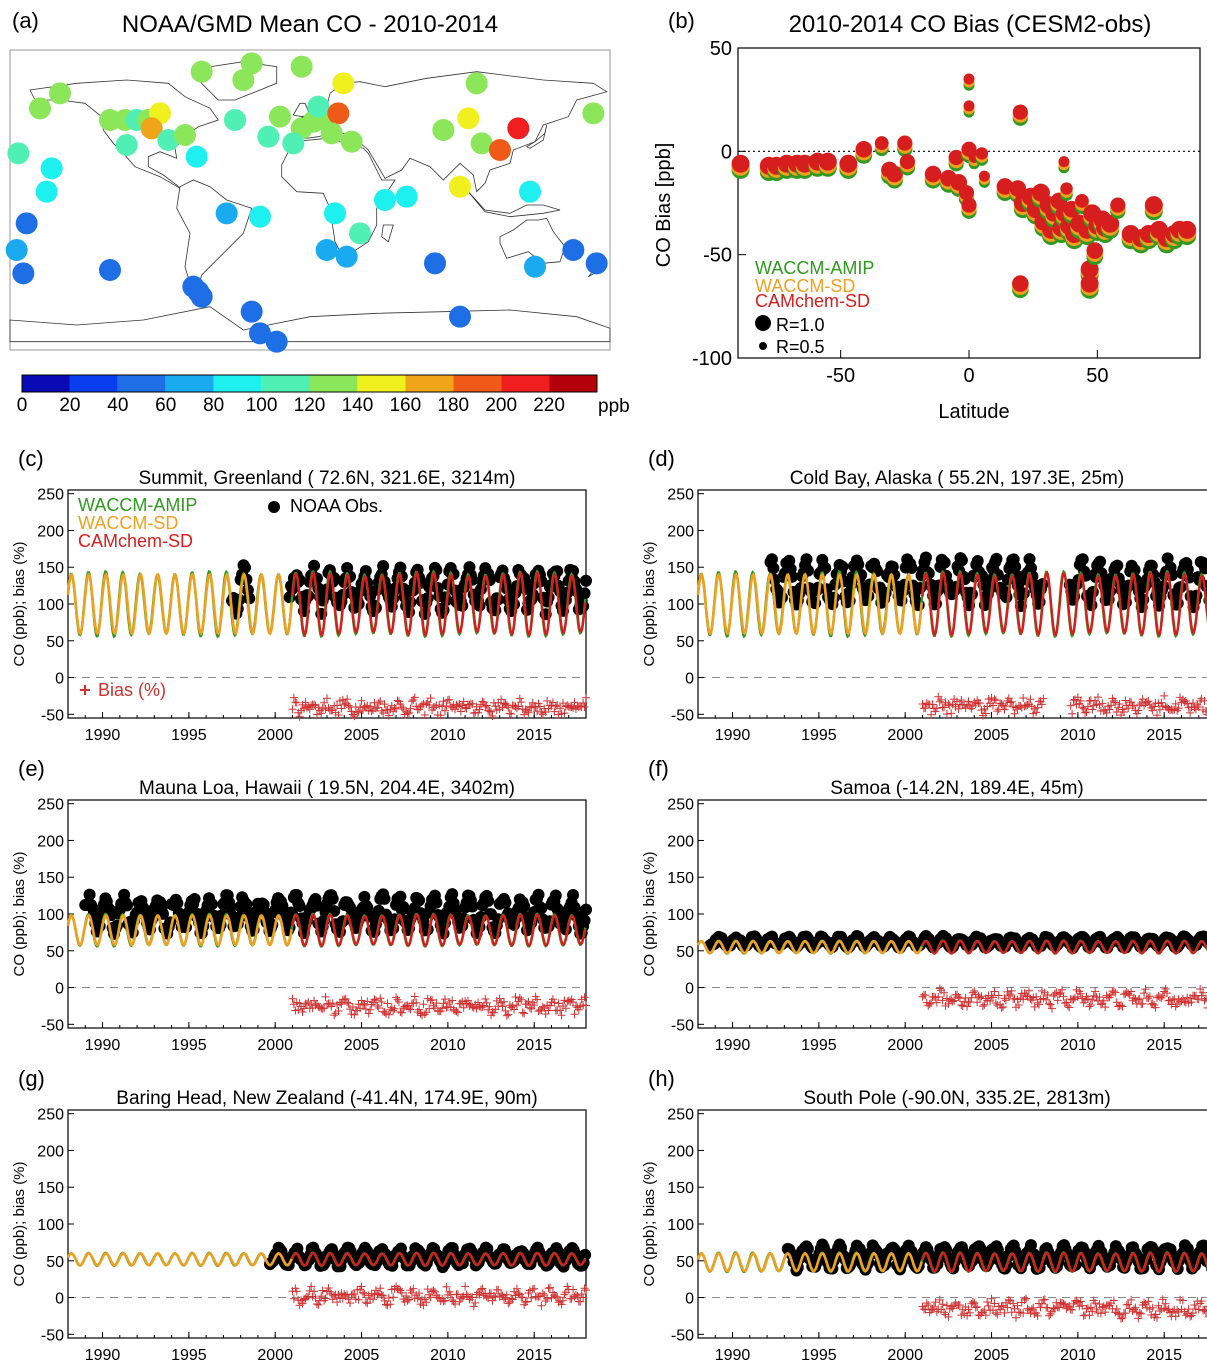 The image size is (1207, 1361). Describe the element at coordinates (649, 603) in the screenshot. I see `panel-d-ylabel: CO (ppb); bias (%)` at that location.